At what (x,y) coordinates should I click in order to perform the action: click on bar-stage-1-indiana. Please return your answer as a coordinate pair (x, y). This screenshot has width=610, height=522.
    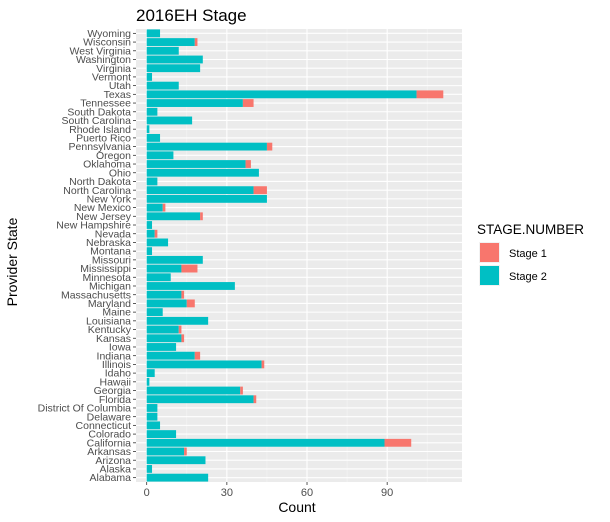
    Looking at the image, I should click on (197, 355).